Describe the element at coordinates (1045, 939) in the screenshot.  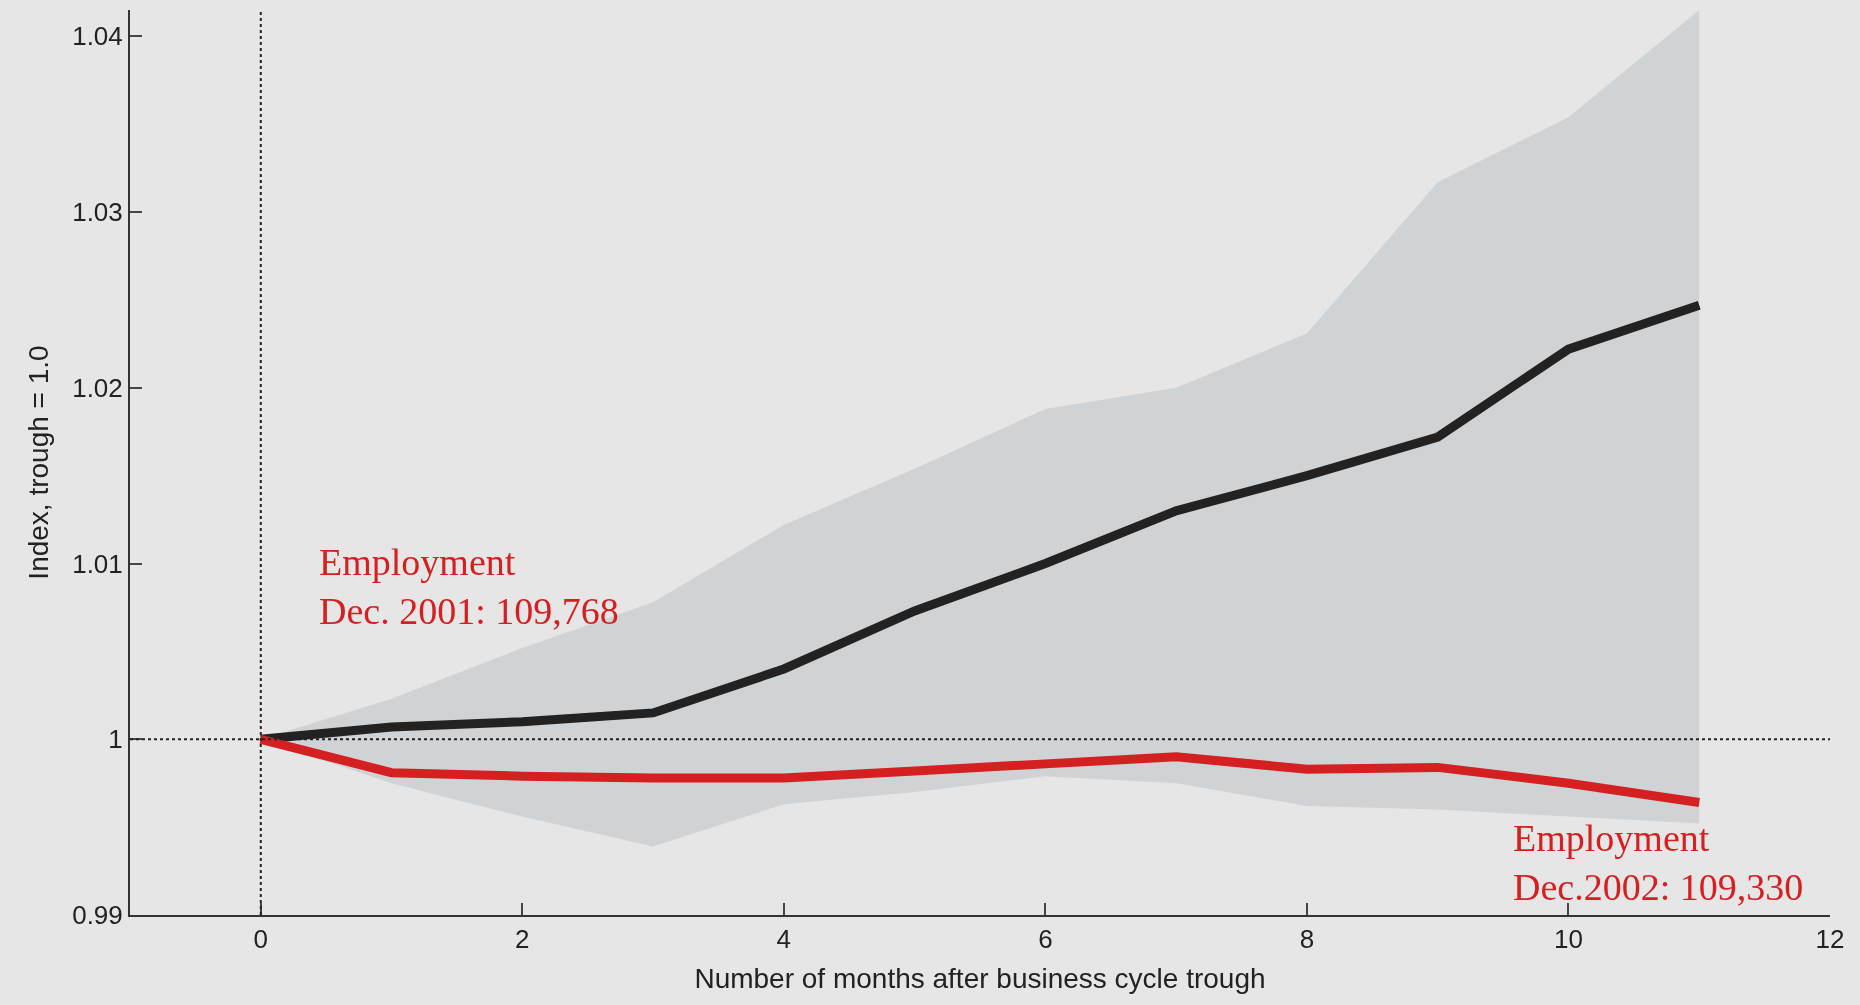
I see `x-tick-label: 6` at that location.